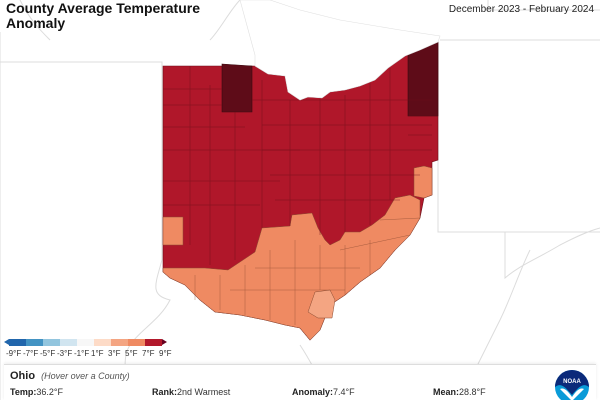 The image size is (600, 400). I want to click on region-name: Ohio, so click(23, 376).